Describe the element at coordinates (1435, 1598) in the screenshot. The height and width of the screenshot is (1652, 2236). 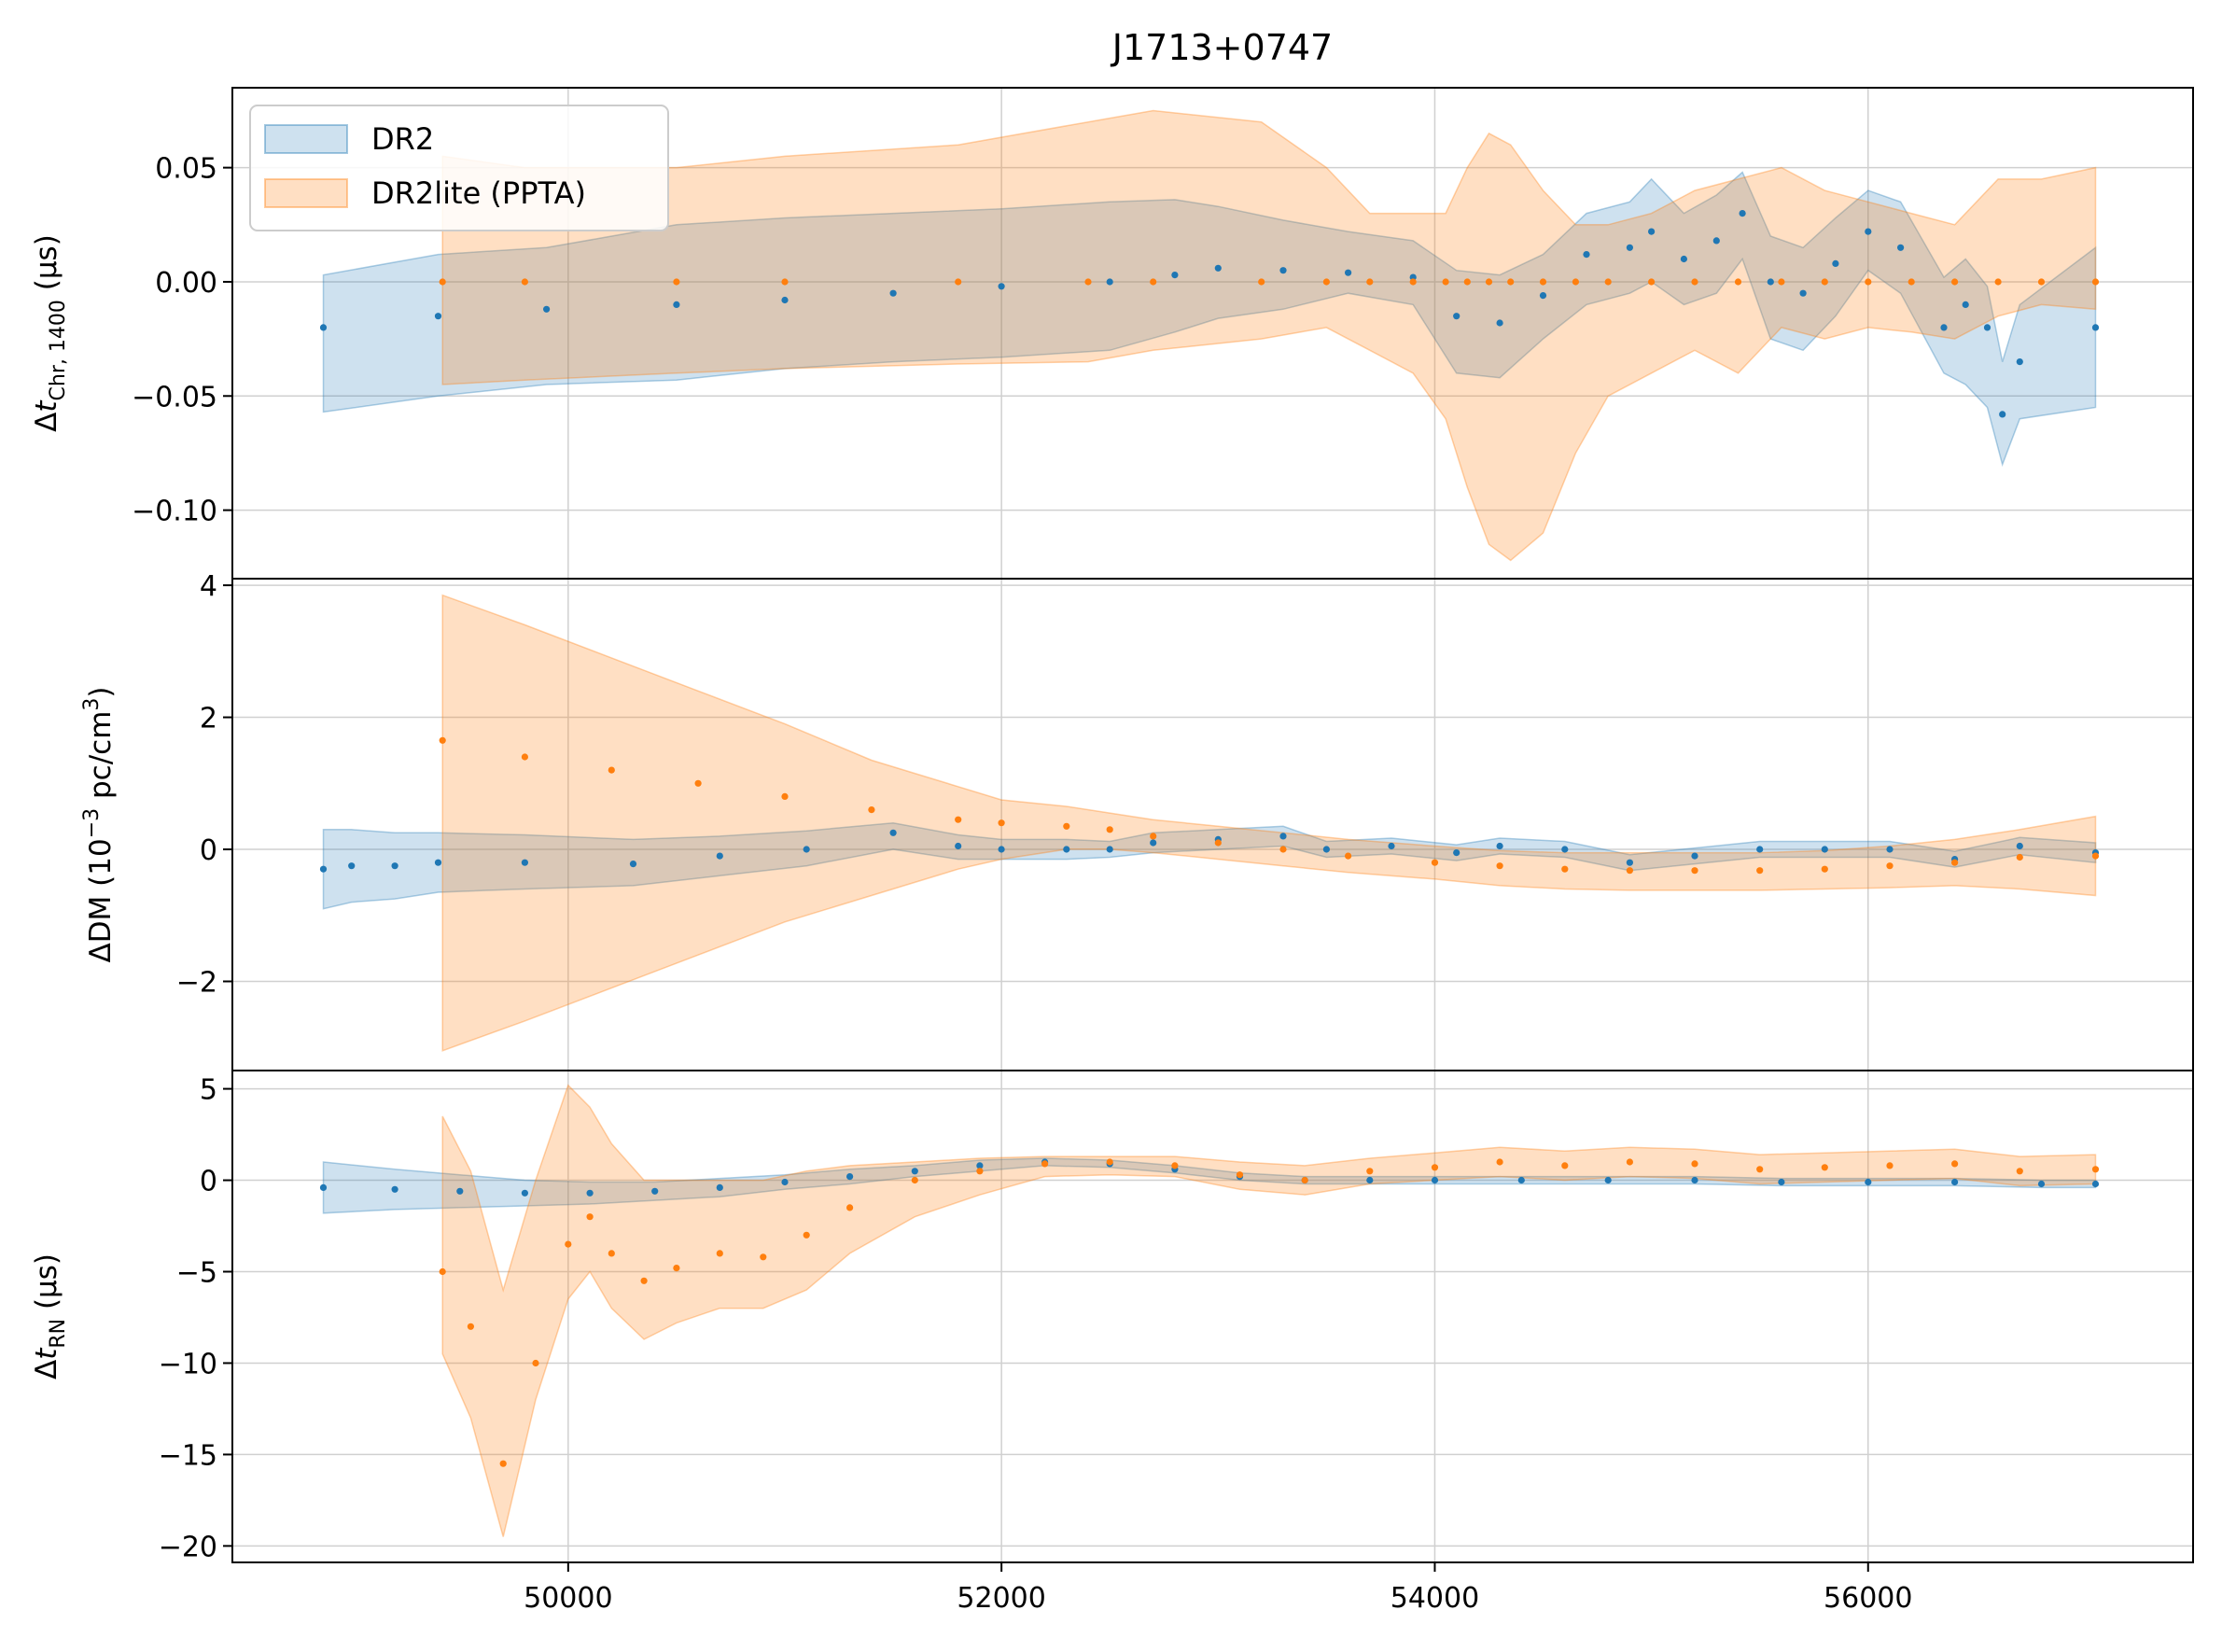
I see `x-tick-label: 54000` at that location.